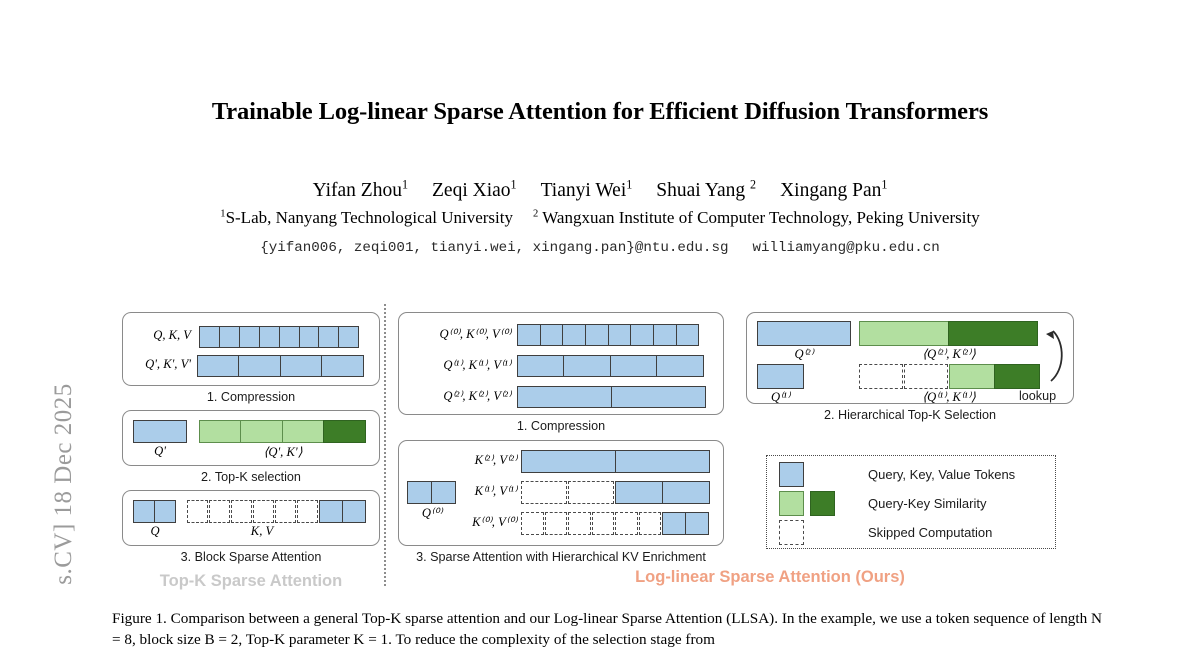 The image size is (1200, 650). What do you see at coordinates (949, 354) in the screenshot?
I see `label-similarity-level2: ⟨Q⁽²⁾, K⁽²⁾⟩` at bounding box center [949, 354].